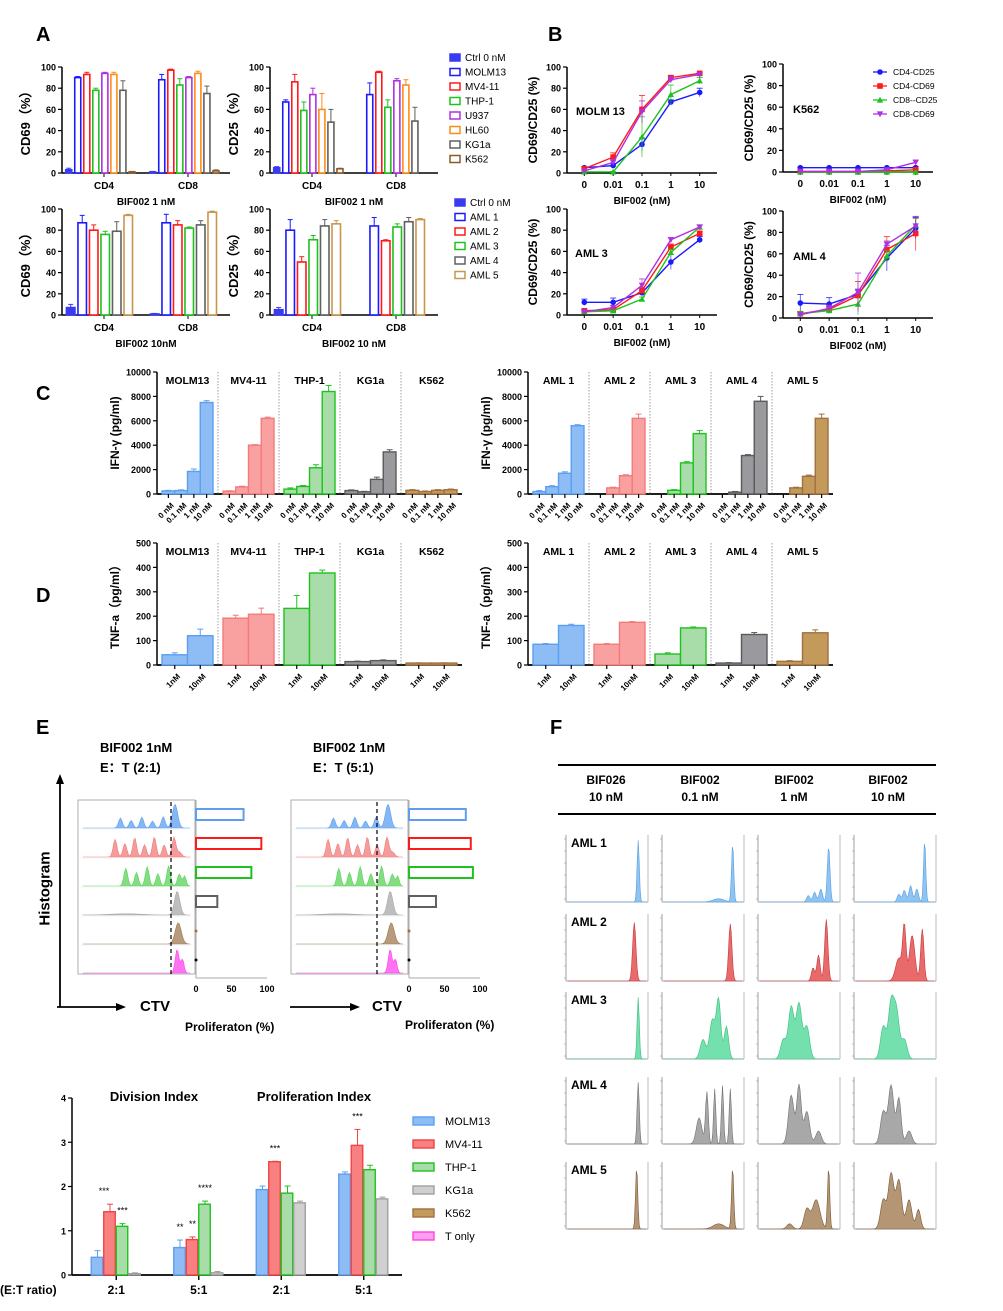 The width and height of the screenshot is (1003, 1311). I want to click on prolif-x-tick-label: 50, so click(444, 989).